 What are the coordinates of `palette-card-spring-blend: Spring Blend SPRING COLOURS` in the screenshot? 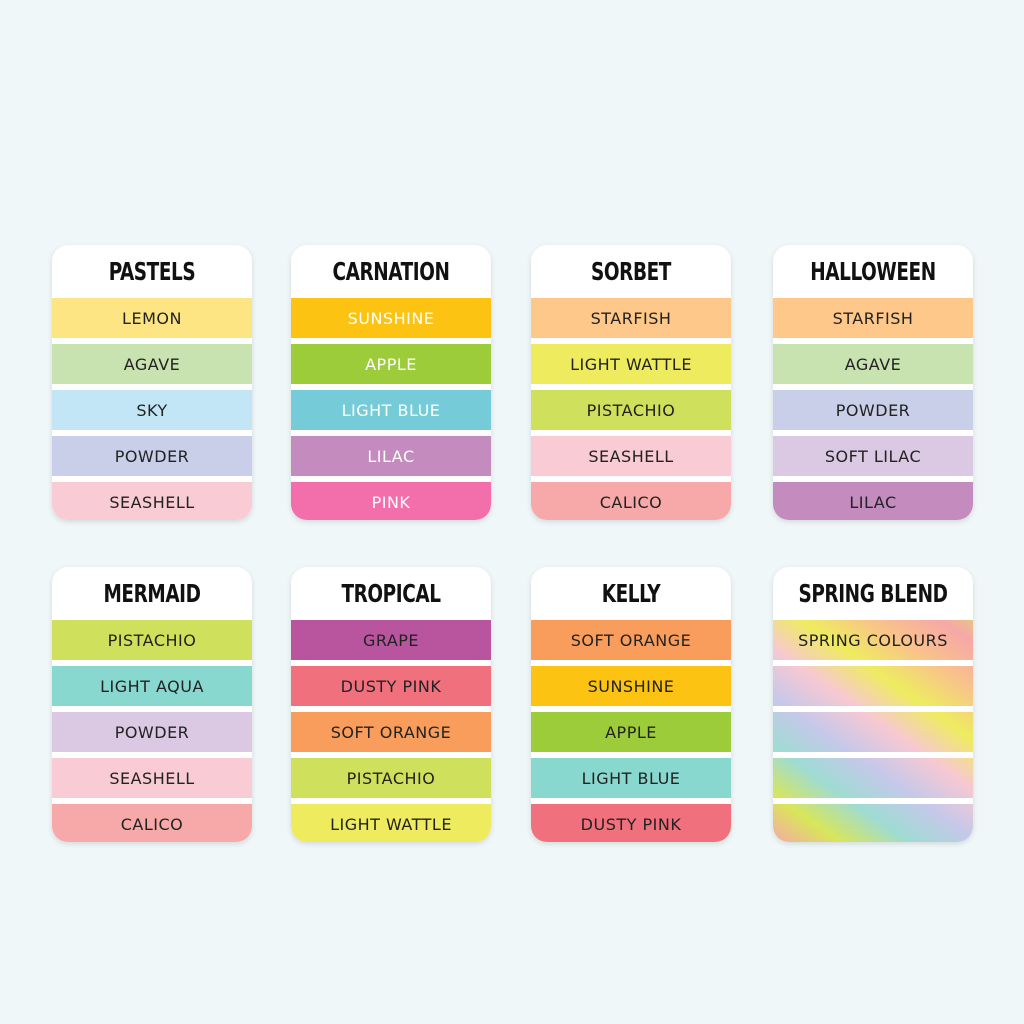 It's located at (873, 704).